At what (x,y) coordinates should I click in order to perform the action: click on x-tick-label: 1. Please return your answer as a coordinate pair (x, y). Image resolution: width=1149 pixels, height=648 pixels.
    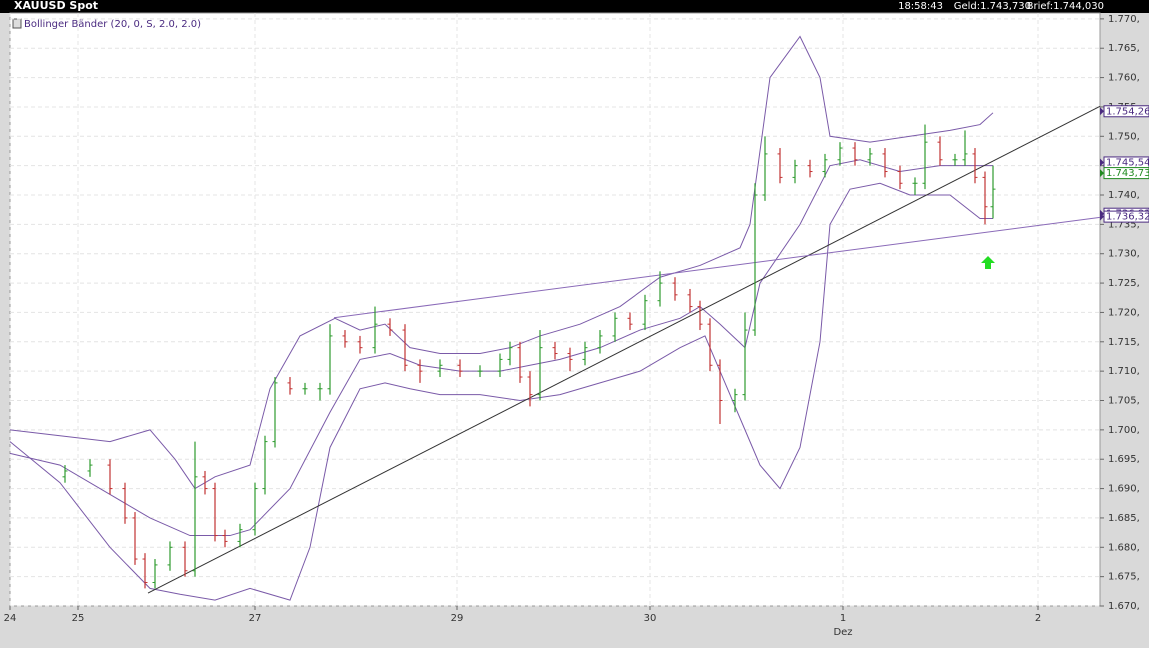
    Looking at the image, I should click on (843, 618).